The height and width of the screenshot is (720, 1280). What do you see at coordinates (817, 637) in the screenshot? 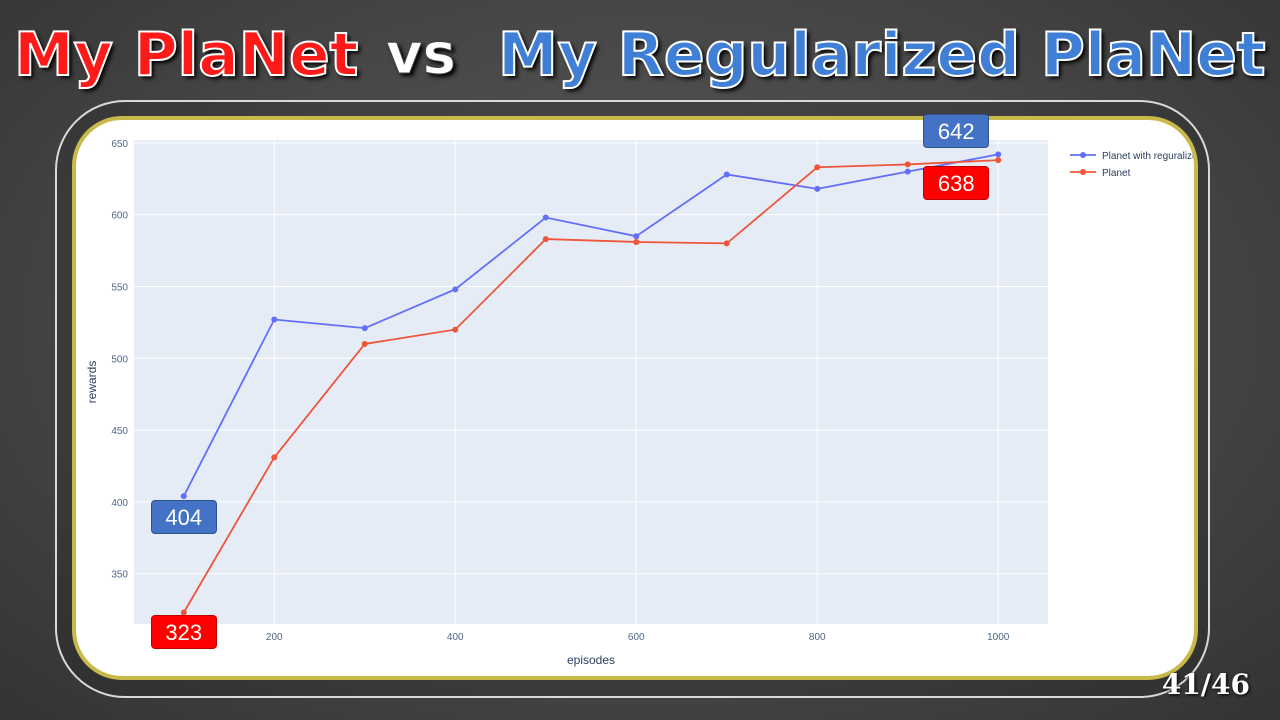
I see `x-tick-label: 800` at bounding box center [817, 637].